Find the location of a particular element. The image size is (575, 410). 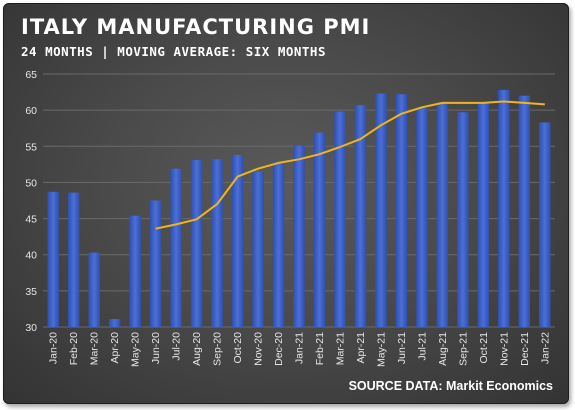

x-tick-label: Nov-21 is located at coordinates (504, 349).